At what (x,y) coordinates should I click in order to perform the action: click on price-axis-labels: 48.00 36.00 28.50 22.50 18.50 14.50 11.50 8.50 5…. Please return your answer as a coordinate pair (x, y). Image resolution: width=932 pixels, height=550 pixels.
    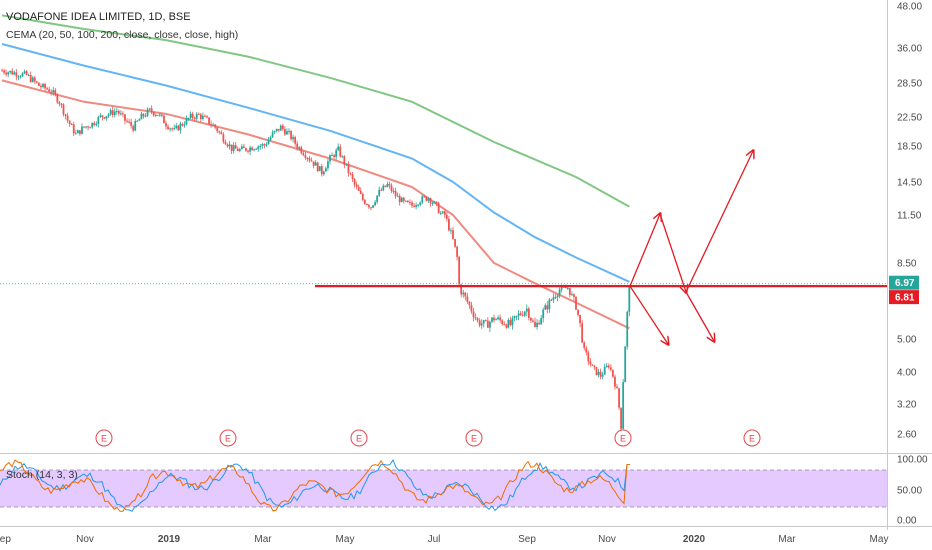
    Looking at the image, I should click on (909, 221).